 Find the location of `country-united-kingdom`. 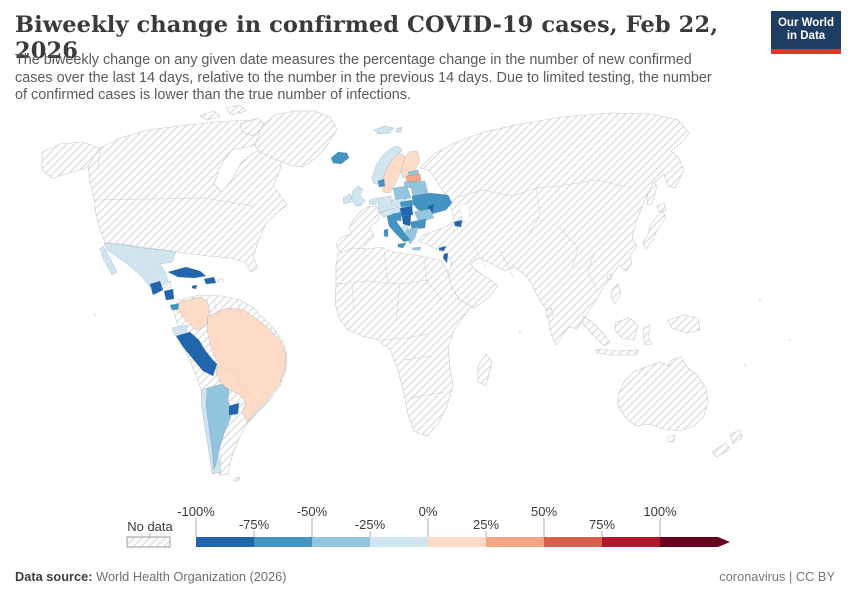

country-united-kingdom is located at coordinates (358, 196).